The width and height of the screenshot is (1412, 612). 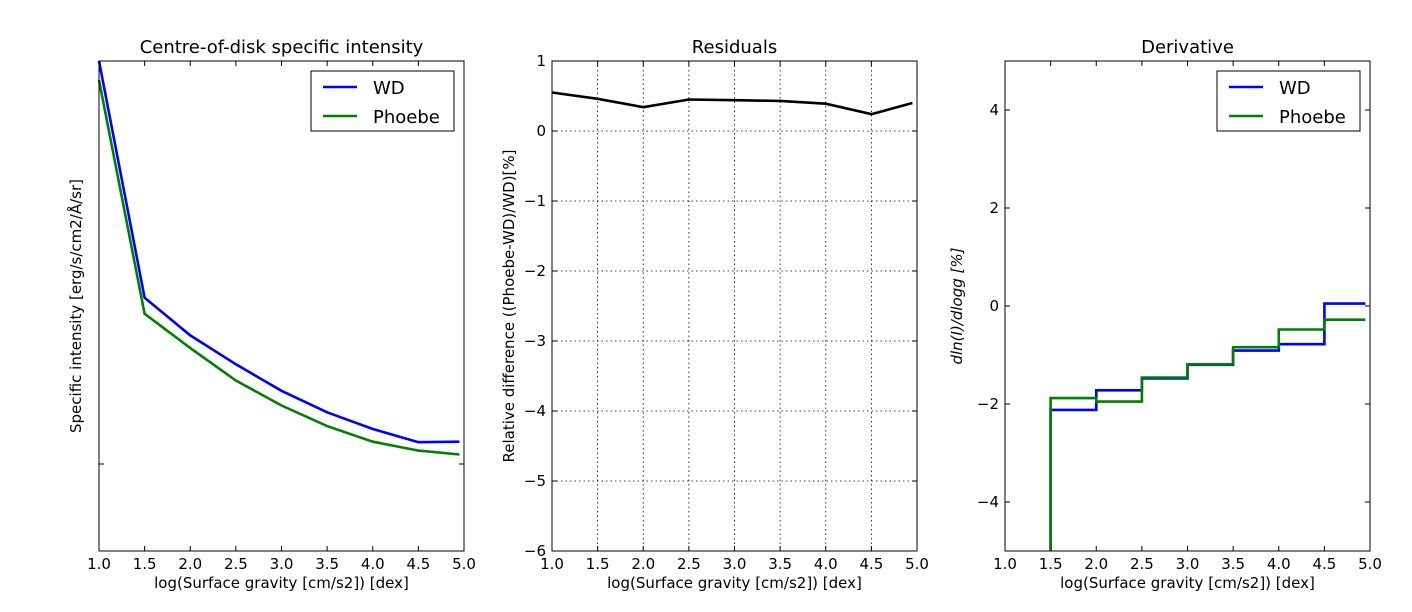 What do you see at coordinates (282, 47) in the screenshot?
I see `chart-title: Centre-of-disk specific intensity` at bounding box center [282, 47].